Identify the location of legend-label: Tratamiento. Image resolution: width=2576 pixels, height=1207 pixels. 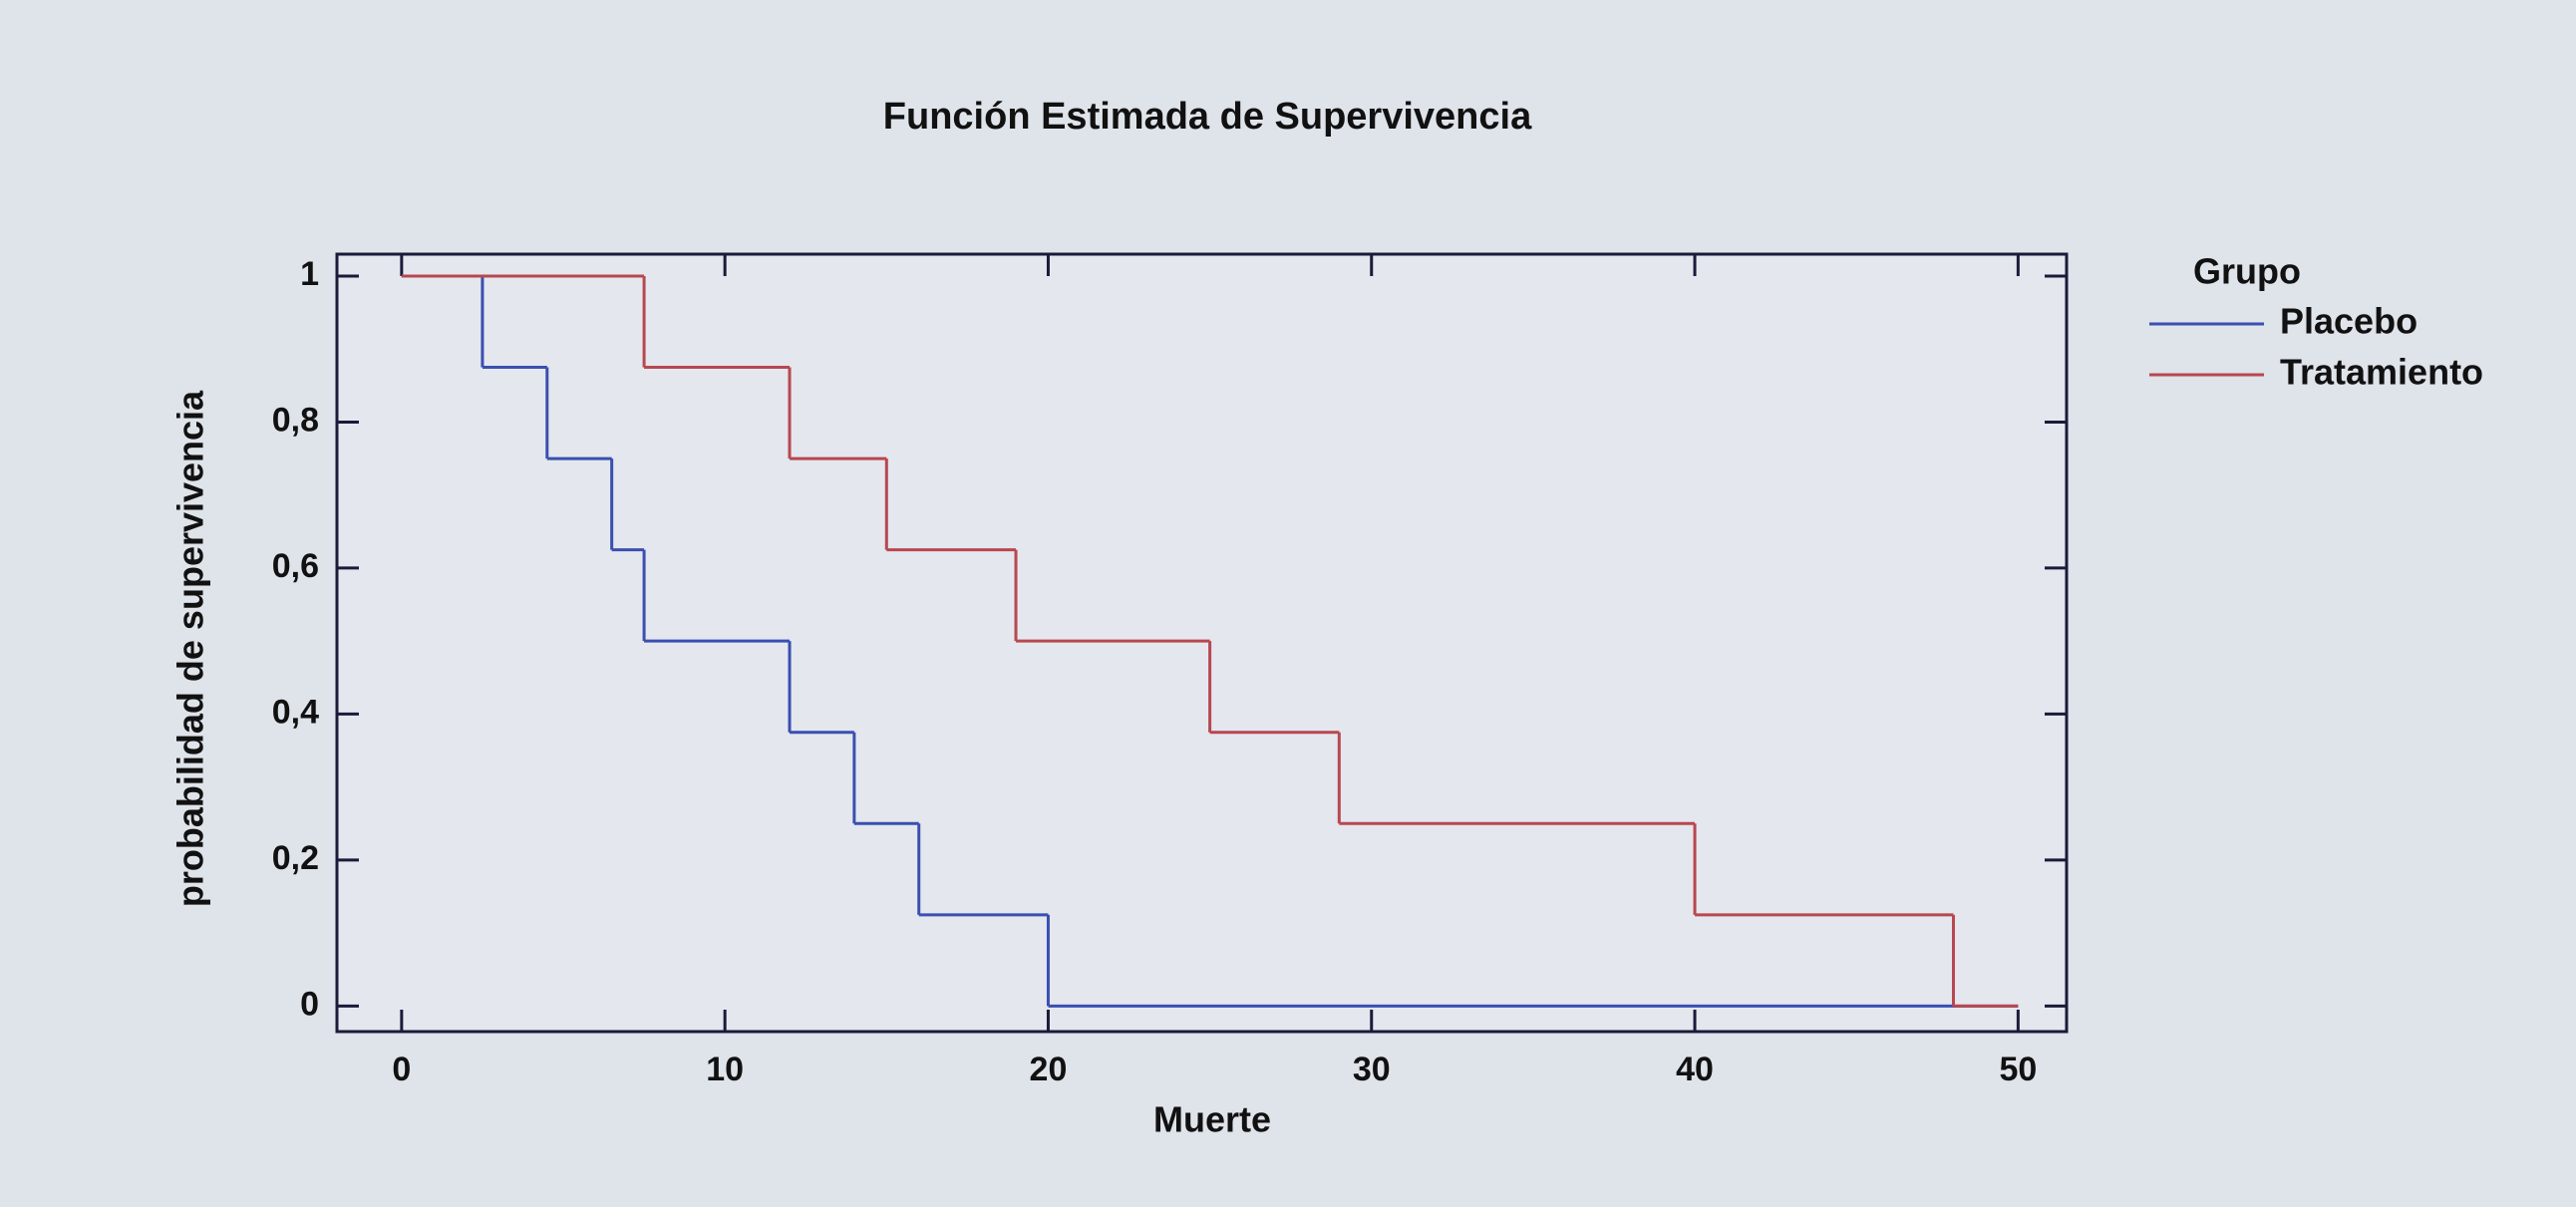
(2381, 372).